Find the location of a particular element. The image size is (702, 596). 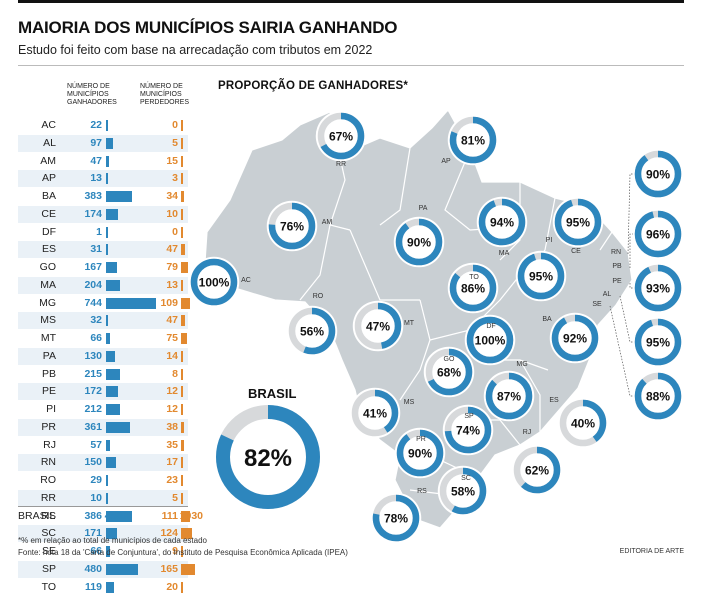

row-losers: 47 is located at coordinates (172, 249).